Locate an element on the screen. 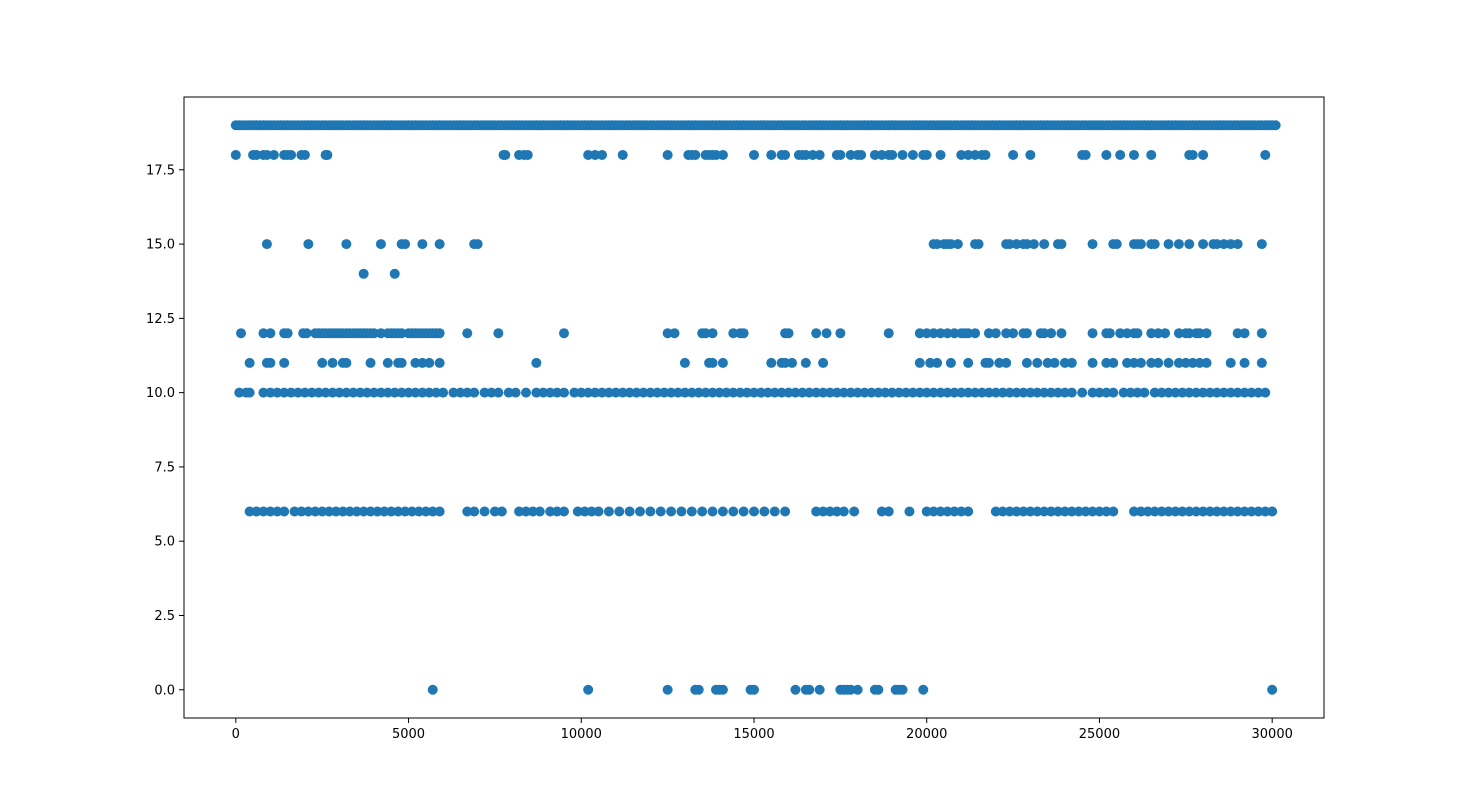 This screenshot has width=1471, height=812. y-tick-label: 17.5 is located at coordinates (160, 170).